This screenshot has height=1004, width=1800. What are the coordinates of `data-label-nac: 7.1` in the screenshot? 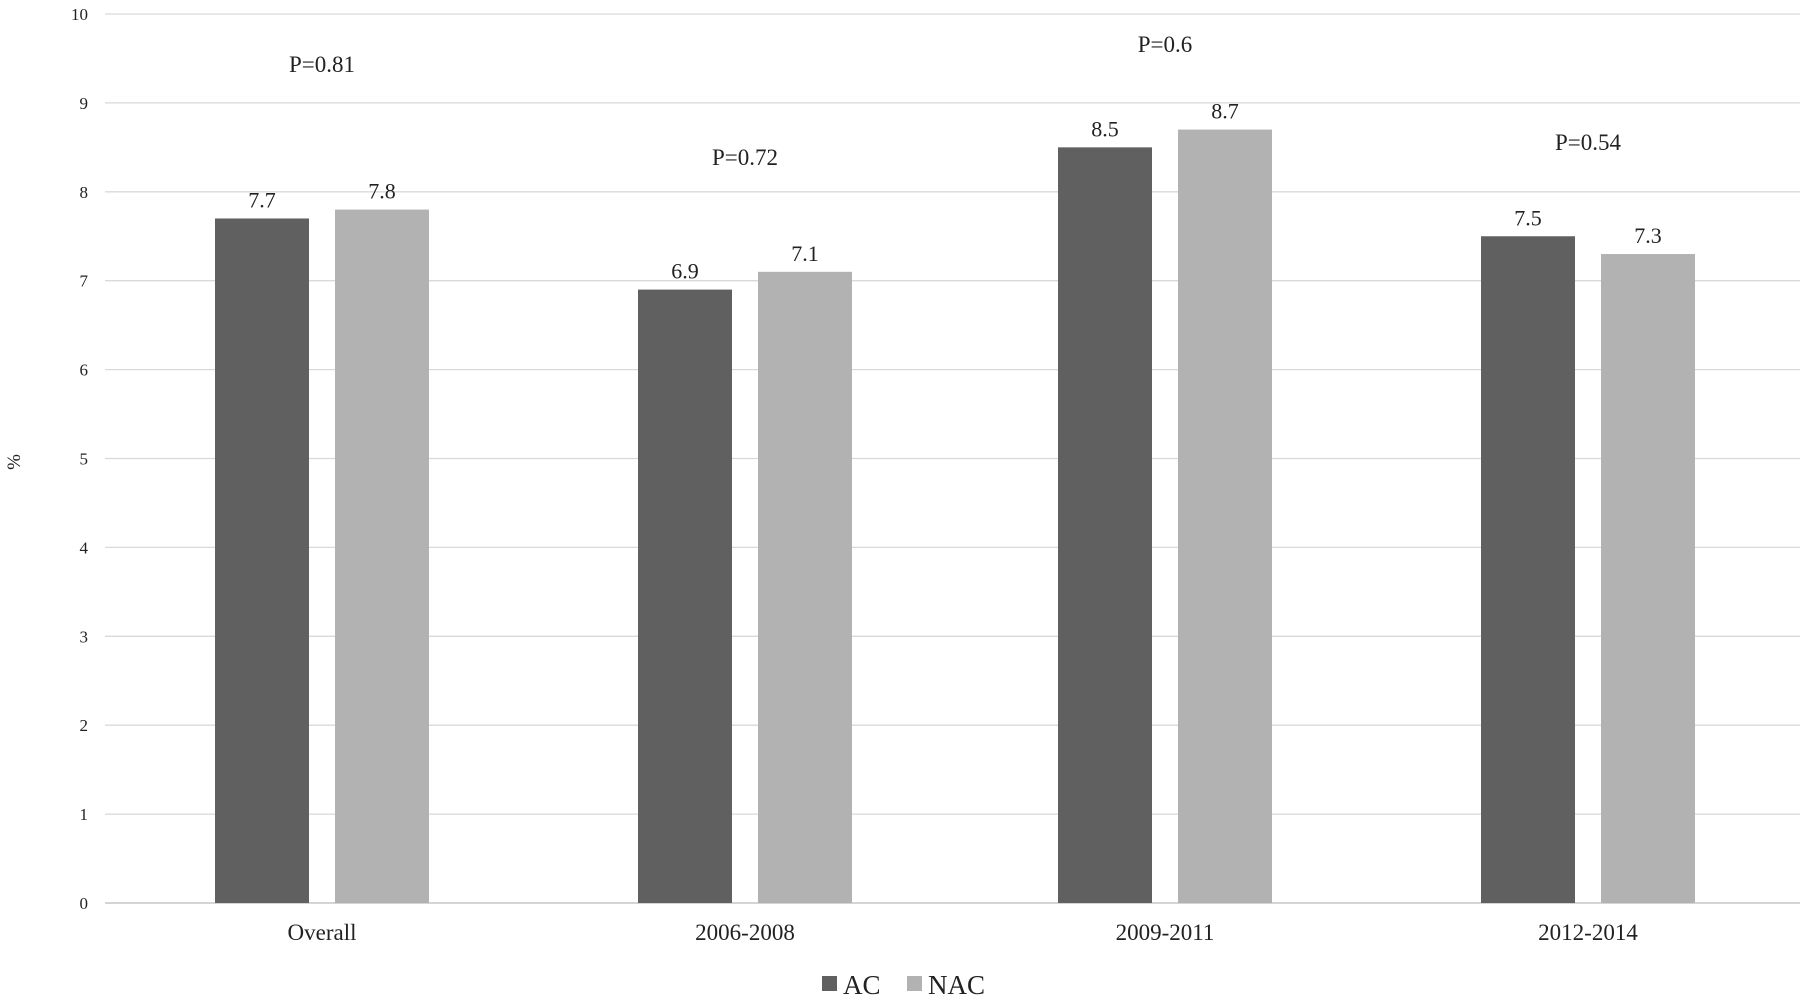 It's located at (805, 253).